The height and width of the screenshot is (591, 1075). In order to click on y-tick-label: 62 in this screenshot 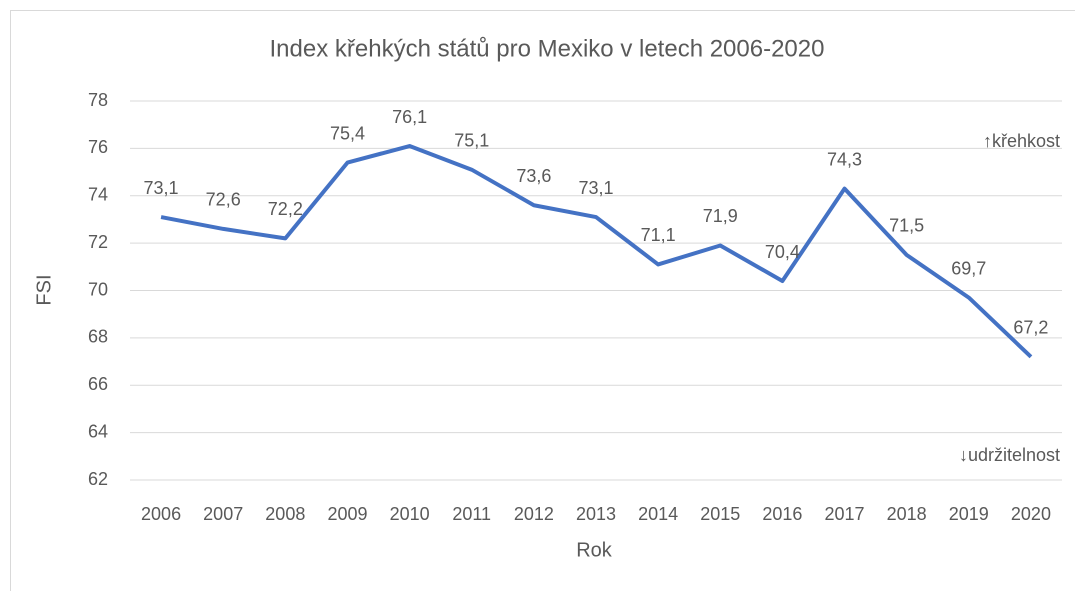, I will do `click(98, 479)`.